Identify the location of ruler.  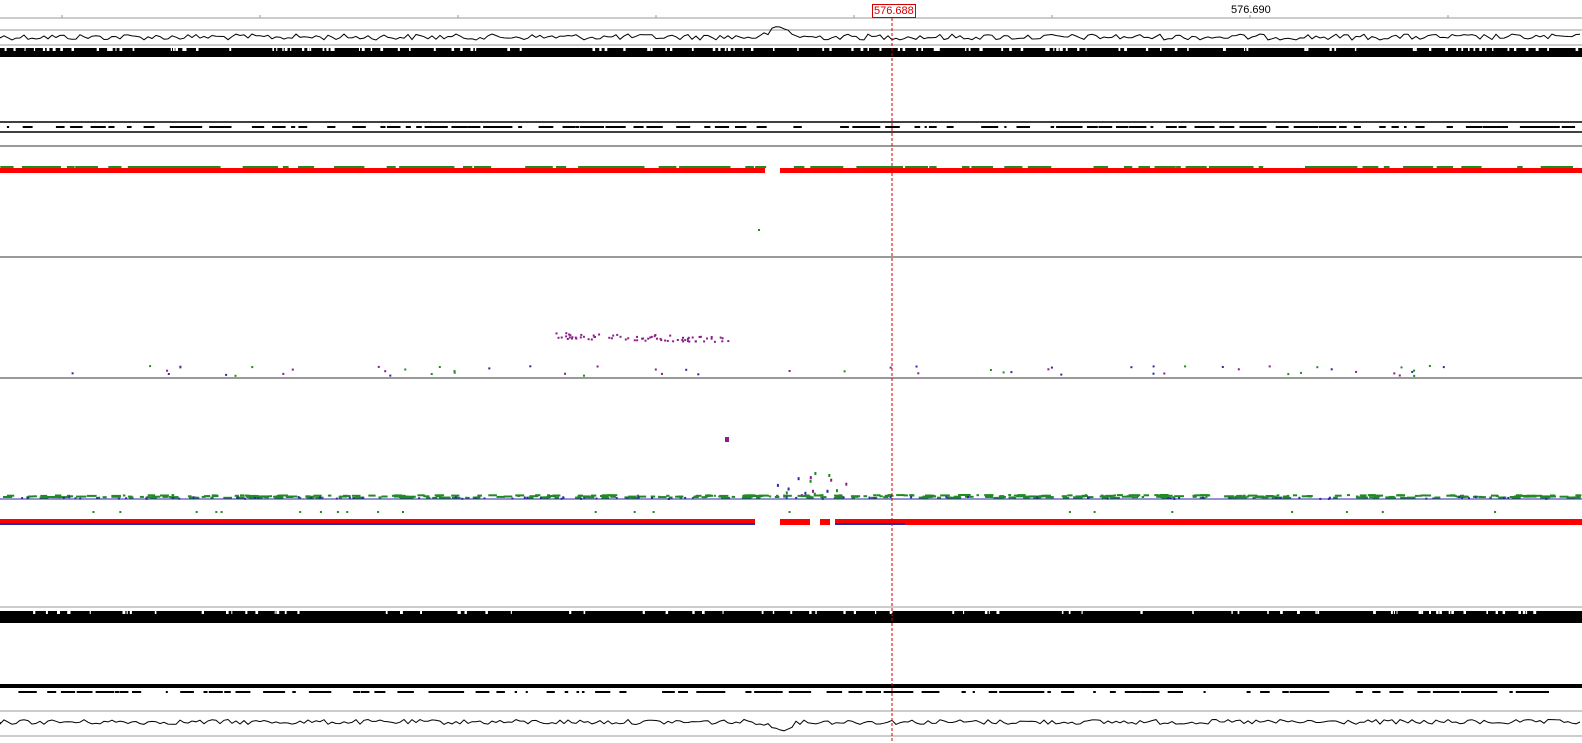
(791, 17).